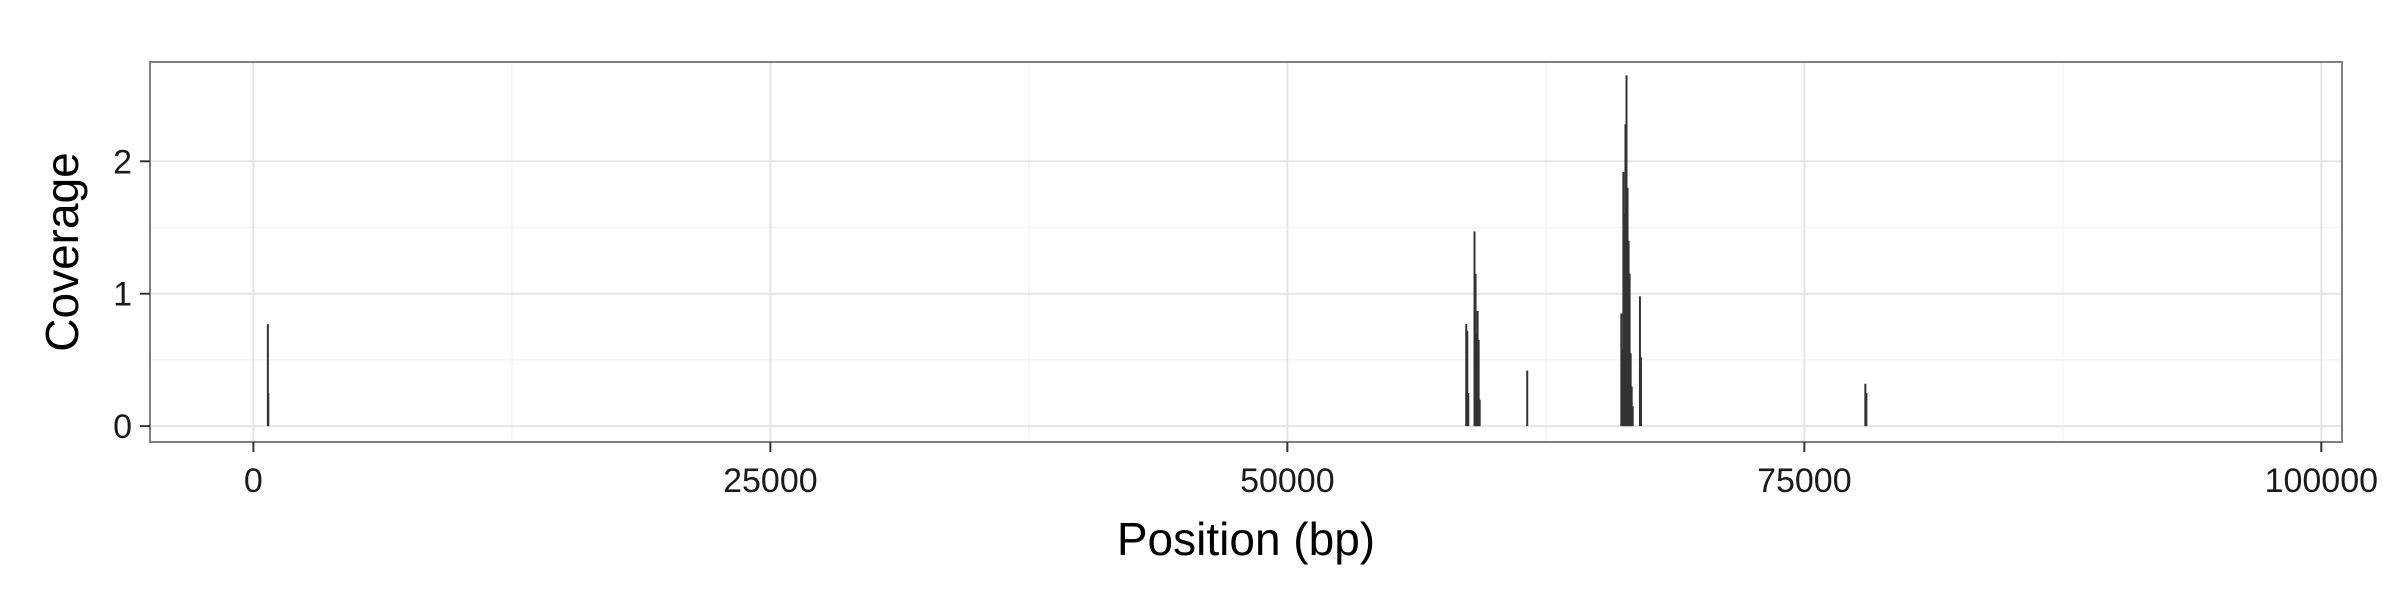 Image resolution: width=2400 pixels, height=600 pixels. Describe the element at coordinates (122, 295) in the screenshot. I see `y-tick-label: 1` at that location.